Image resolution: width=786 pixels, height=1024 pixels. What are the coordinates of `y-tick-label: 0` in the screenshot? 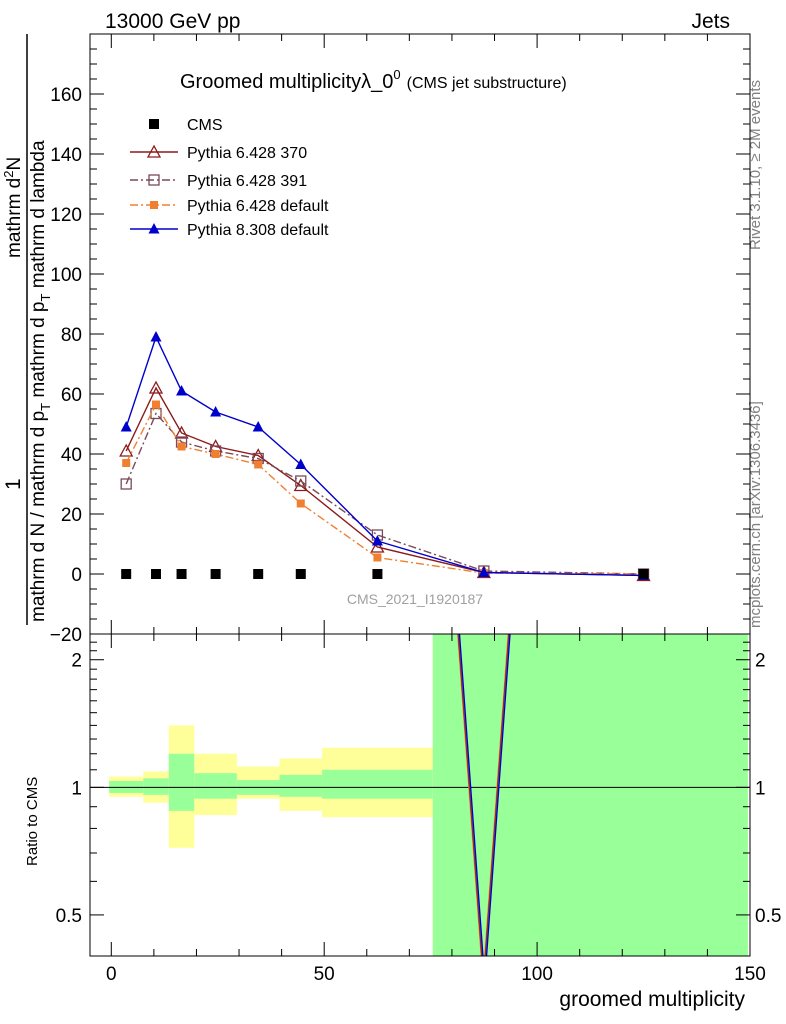 It's located at (76, 575).